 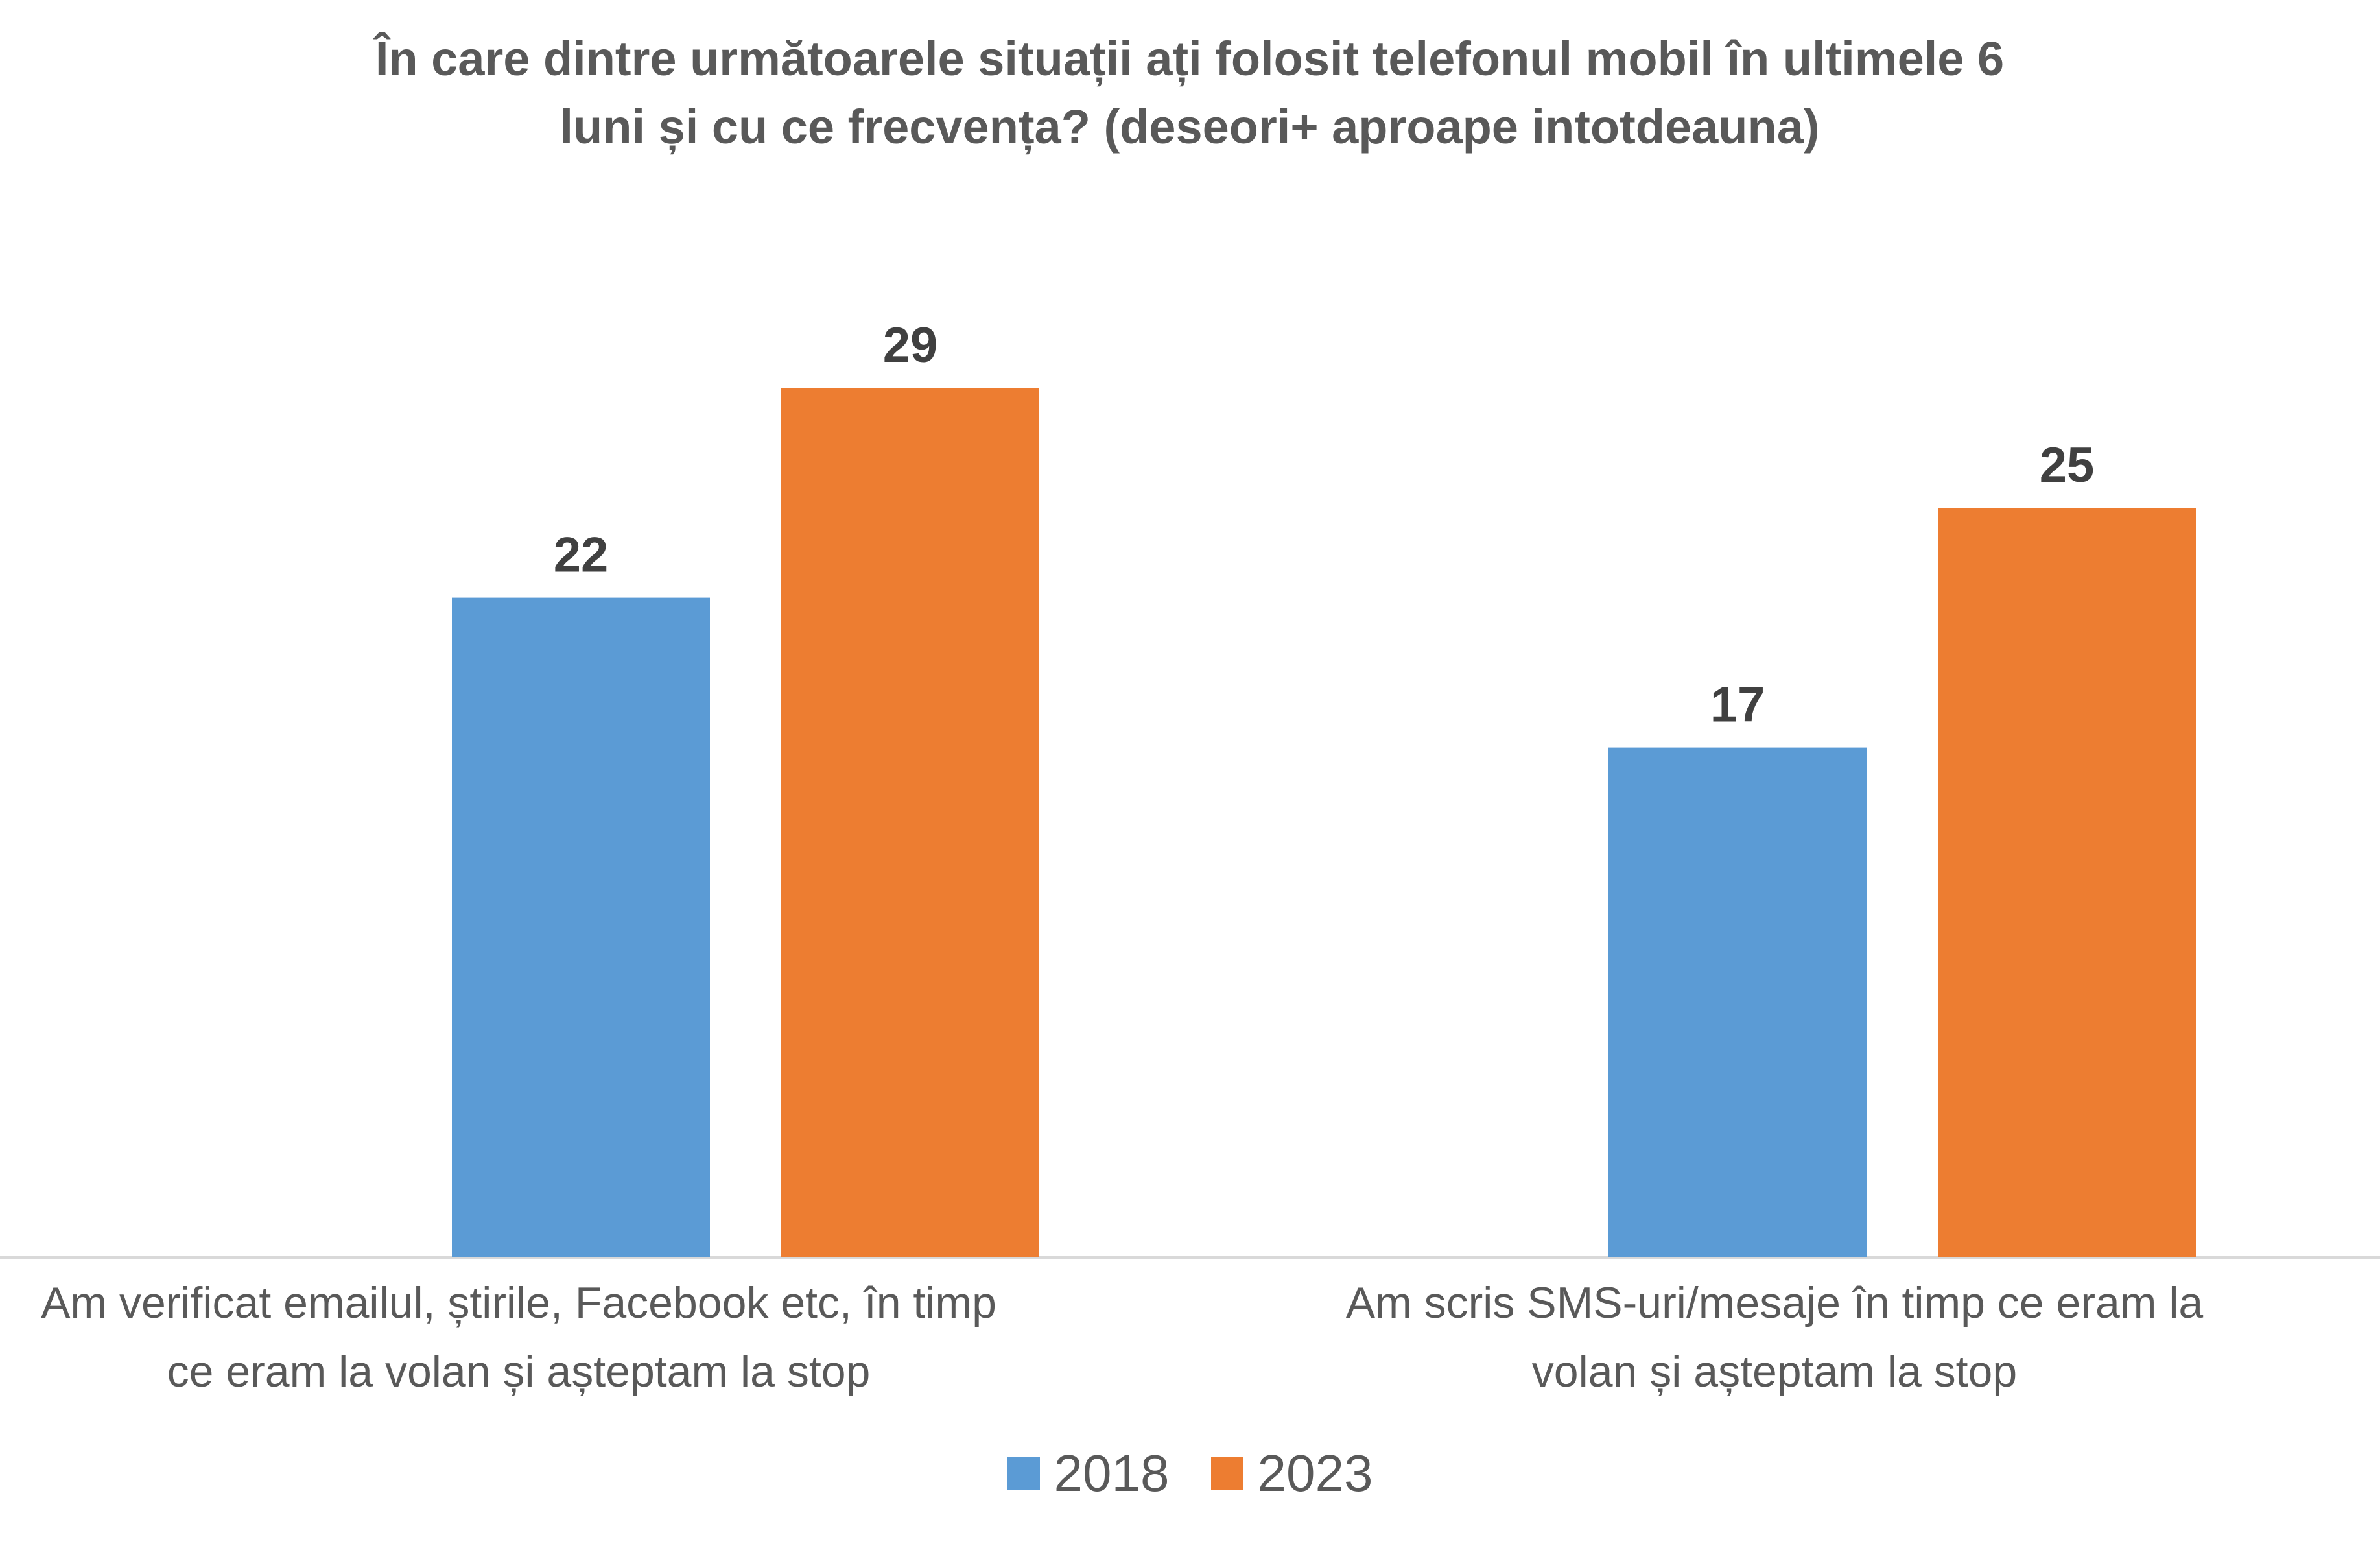 What do you see at coordinates (1023, 1473) in the screenshot?
I see `legend-swatch-2018` at bounding box center [1023, 1473].